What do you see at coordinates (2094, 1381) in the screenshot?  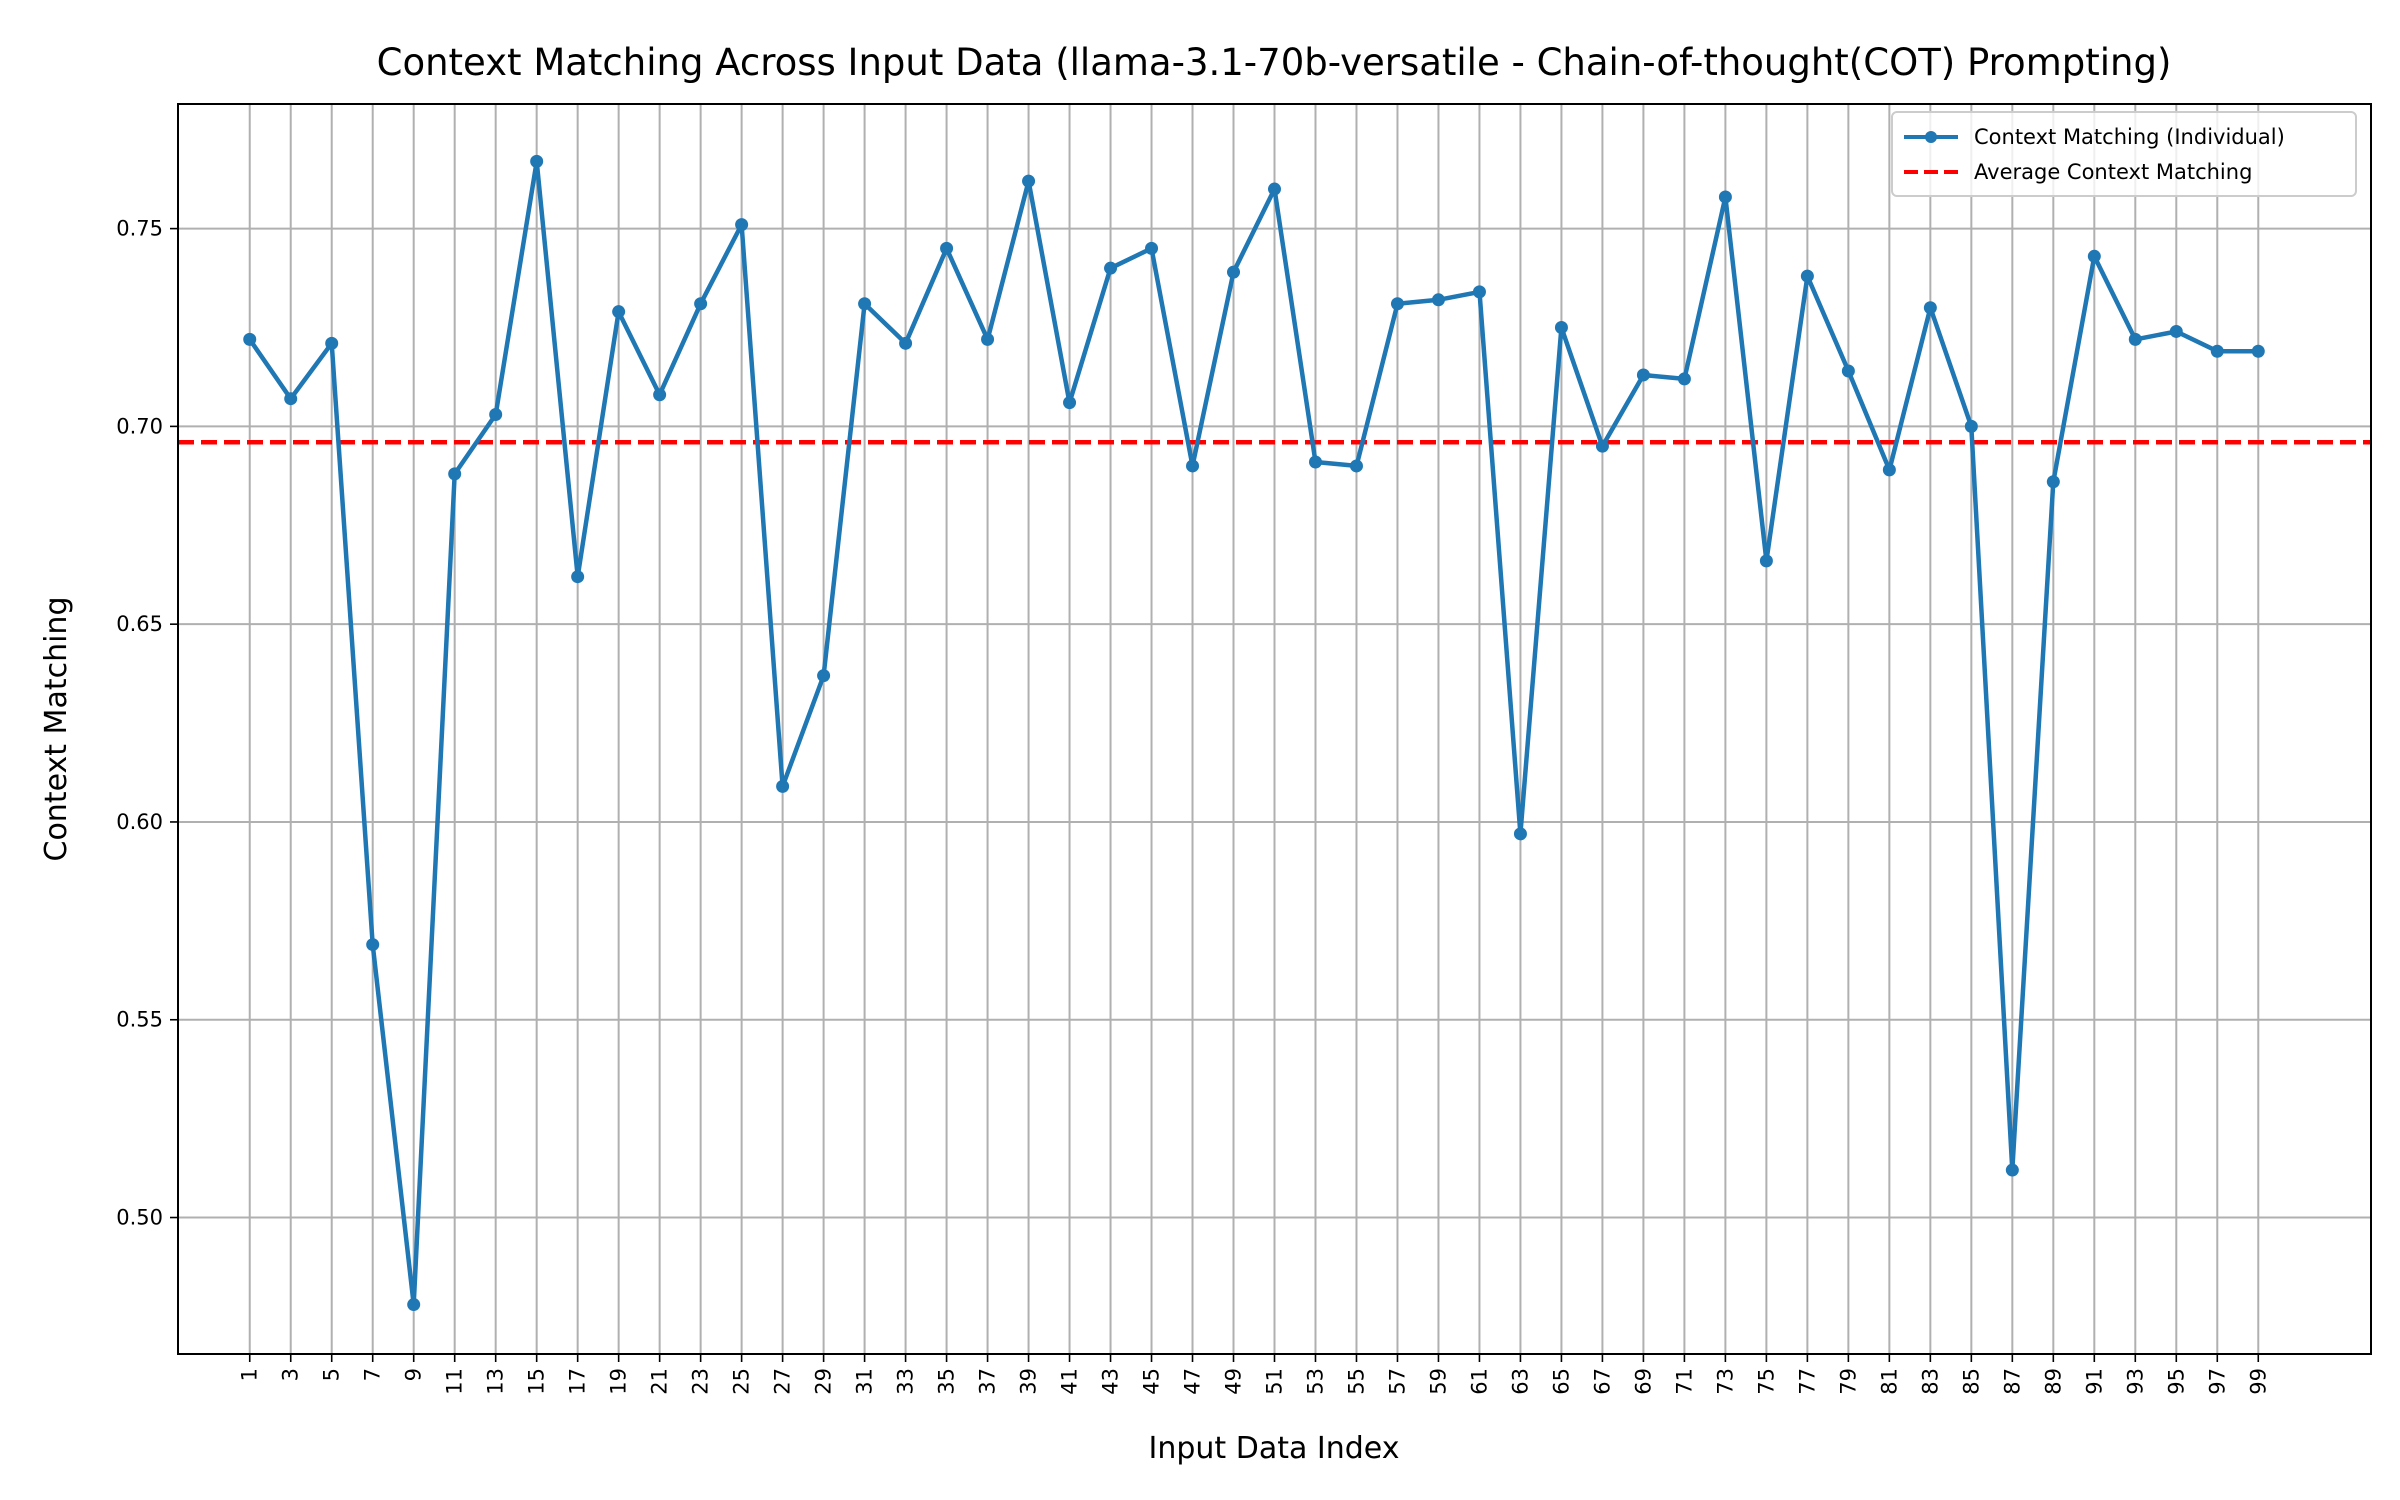 I see `x-tick-label: 91` at bounding box center [2094, 1381].